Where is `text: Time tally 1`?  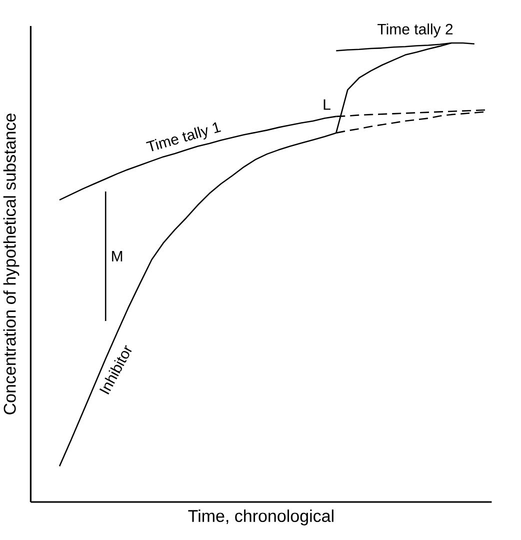
text: Time tally 1 is located at coordinates (184, 137).